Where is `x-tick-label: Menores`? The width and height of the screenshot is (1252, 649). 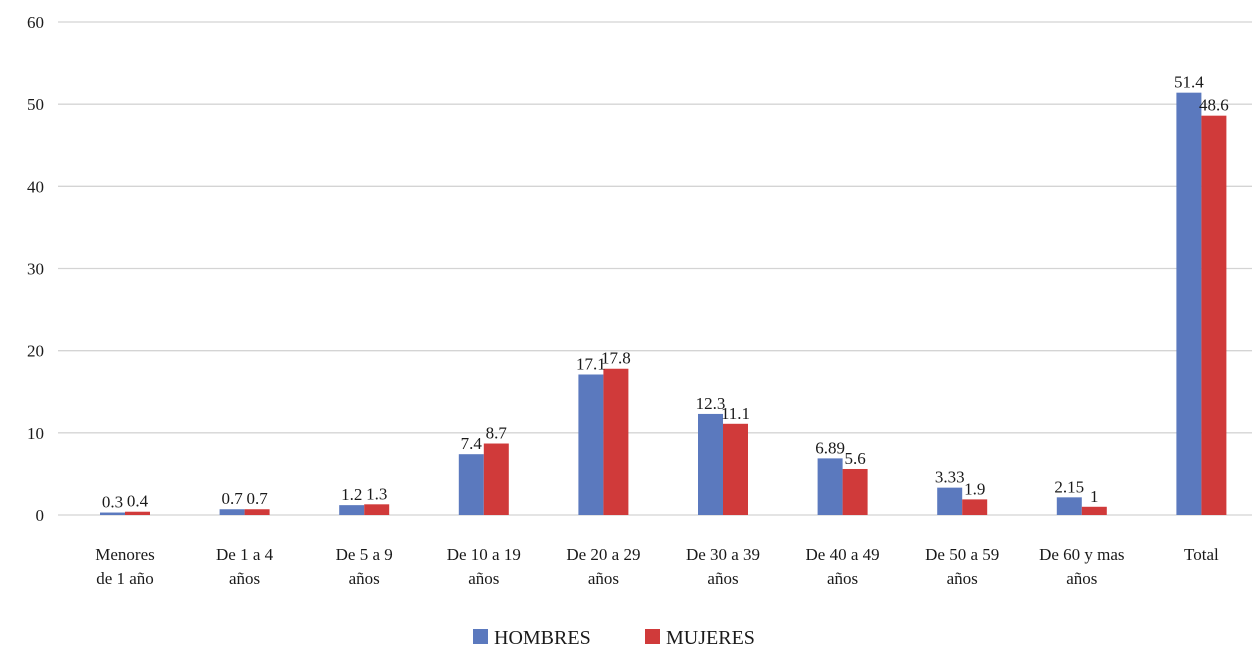
x-tick-label: Menores is located at coordinates (124, 554).